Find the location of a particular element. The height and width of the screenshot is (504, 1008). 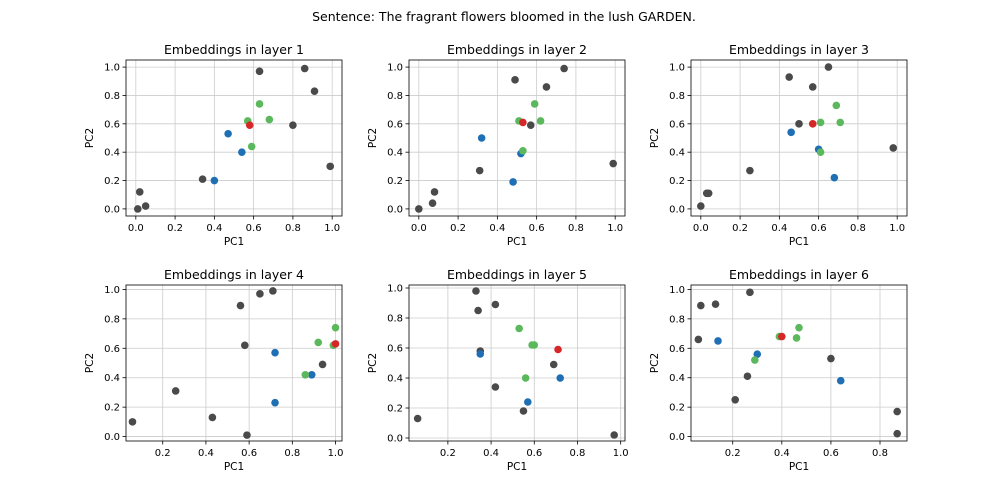

subplot-title: Embeddings in layer 4 is located at coordinates (234, 274).